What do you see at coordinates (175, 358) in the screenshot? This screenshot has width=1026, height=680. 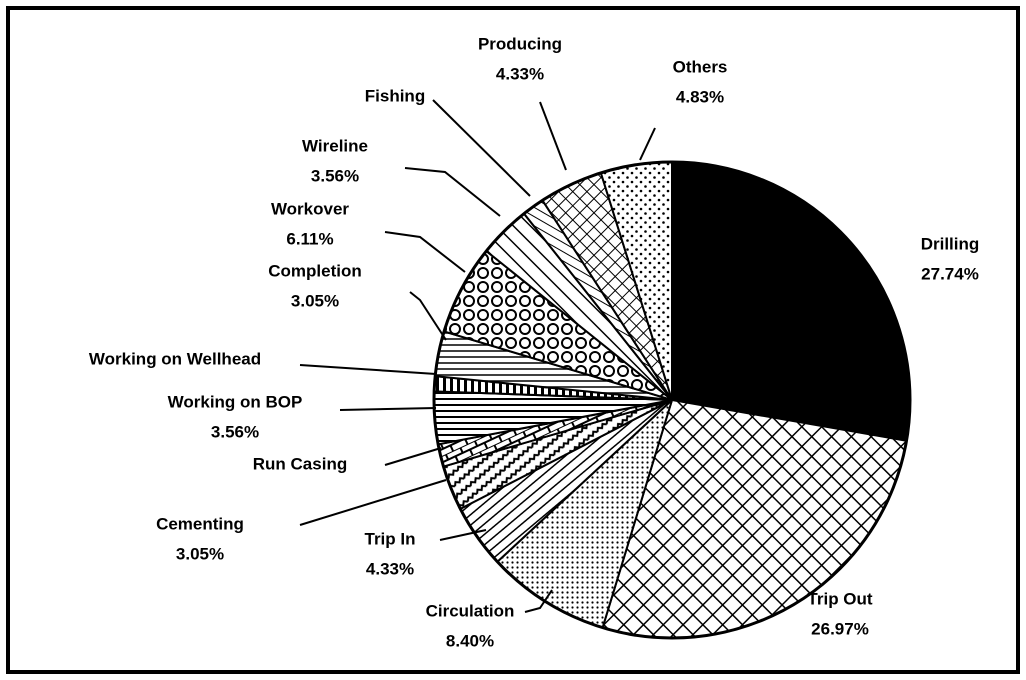 I see `slice-label: Working on Wellhead` at bounding box center [175, 358].